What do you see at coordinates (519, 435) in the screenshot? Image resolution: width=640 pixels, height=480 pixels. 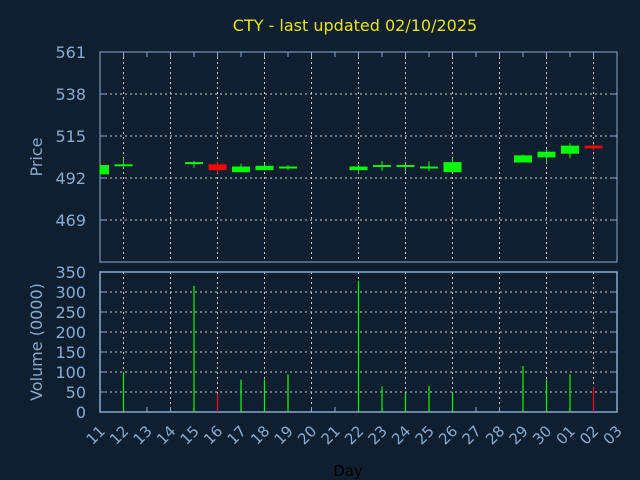 I see `x-tick-label: 29` at bounding box center [519, 435].